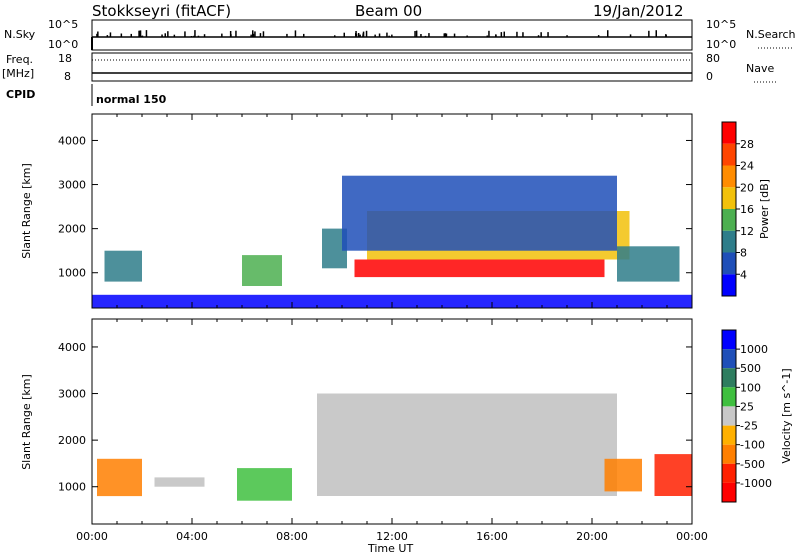  What do you see at coordinates (786, 415) in the screenshot?
I see `colorbar-label: Velocity [m s^-1]` at bounding box center [786, 415].